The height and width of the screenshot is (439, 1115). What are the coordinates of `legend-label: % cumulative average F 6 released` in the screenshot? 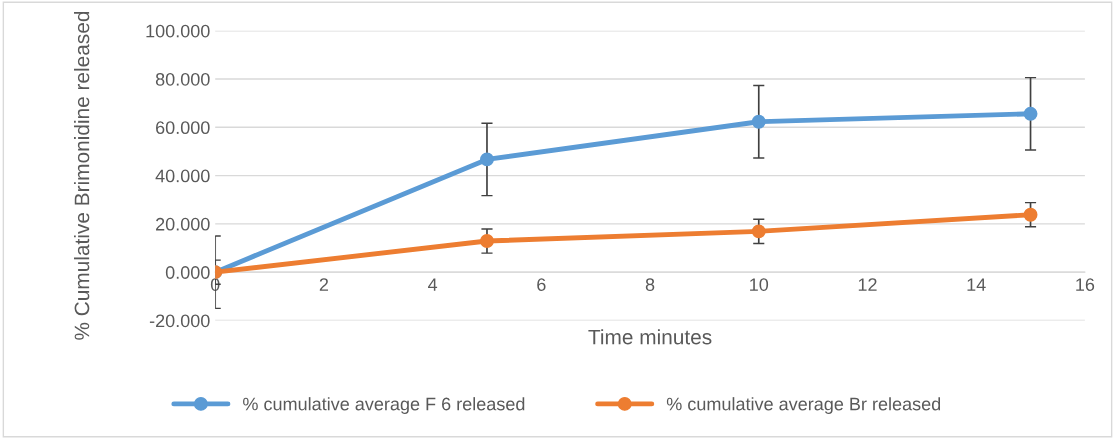 It's located at (384, 405).